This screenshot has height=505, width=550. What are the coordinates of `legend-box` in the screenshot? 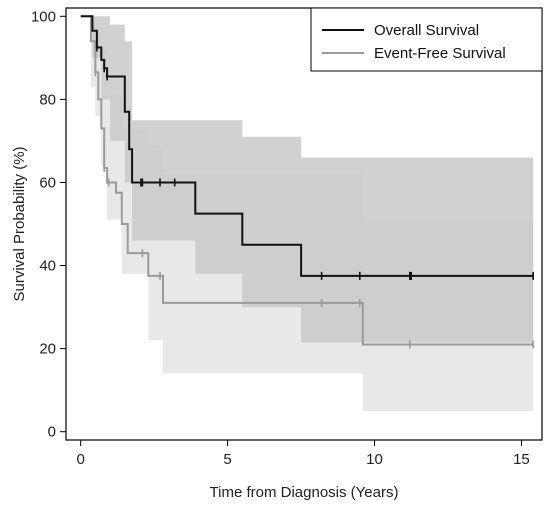 It's located at (426, 39).